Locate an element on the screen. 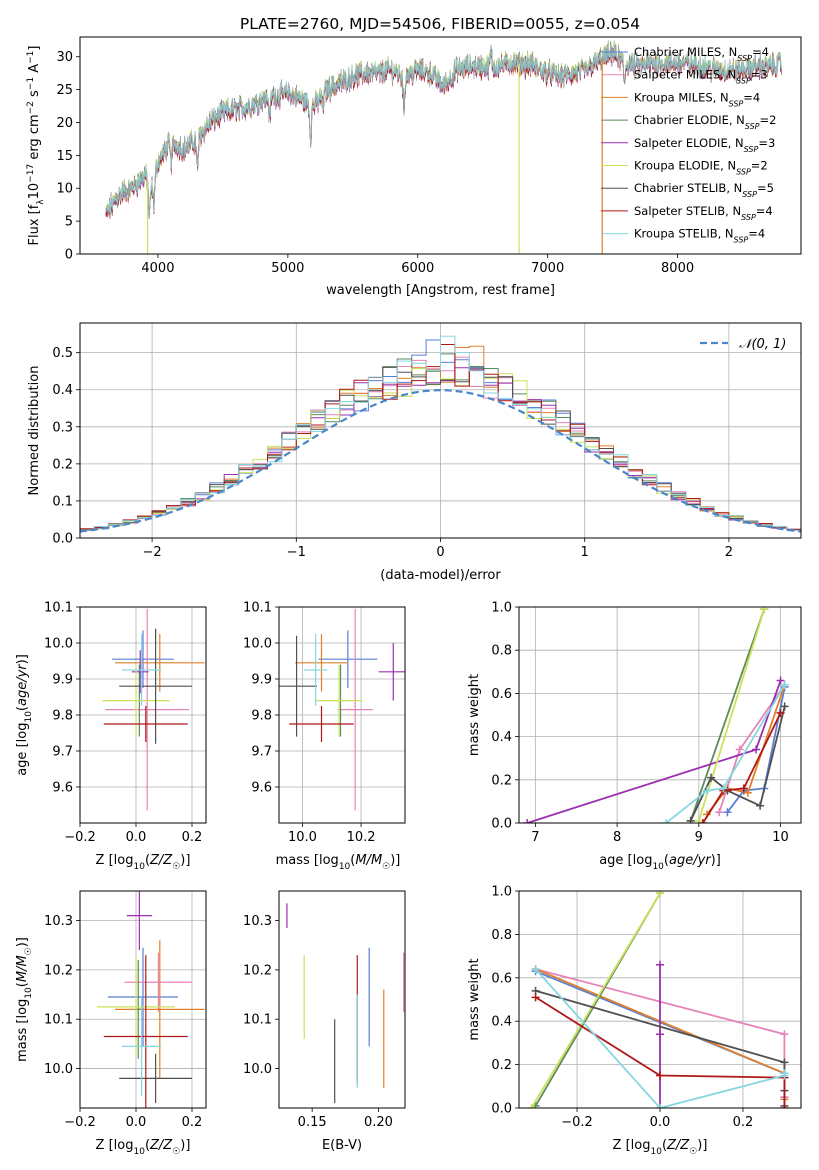 This screenshot has width=819, height=1170. x-tick-label: −0.2 is located at coordinates (80, 1122).